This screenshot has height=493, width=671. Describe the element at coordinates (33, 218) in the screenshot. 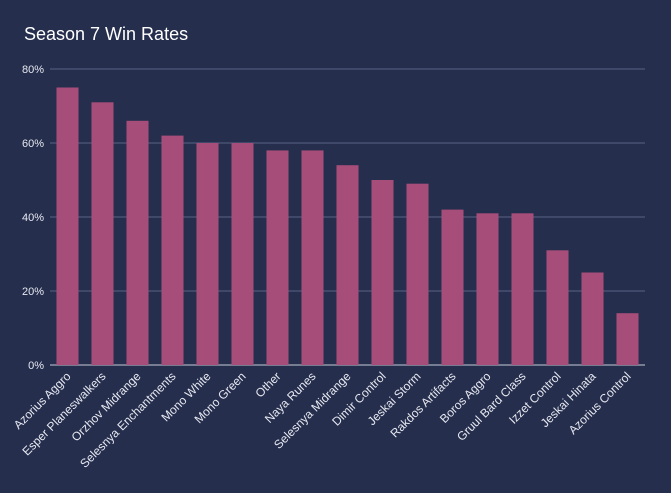

I see `y-tick-label: 40%` at that location.